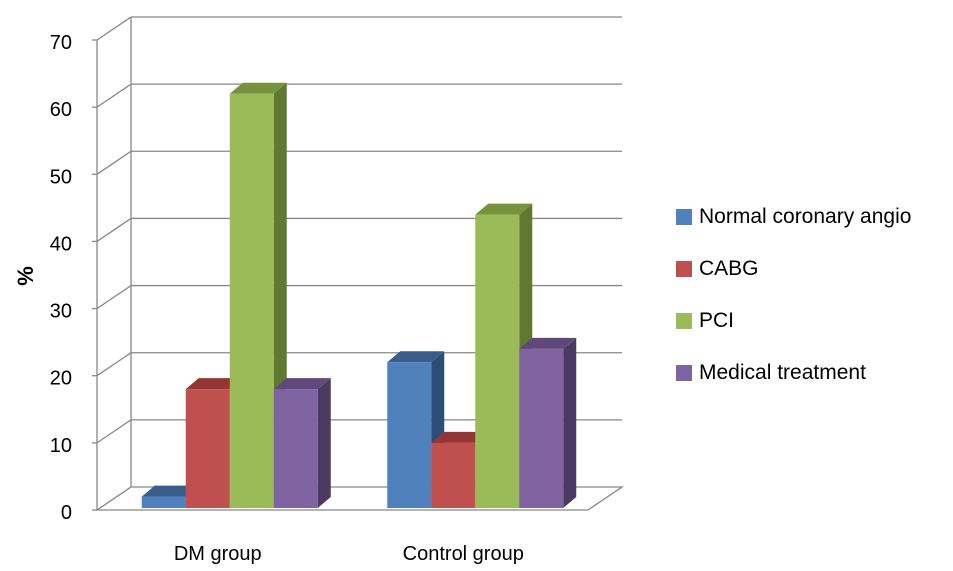 The height and width of the screenshot is (571, 953). What do you see at coordinates (812, 269) in the screenshot?
I see `legend-item: CABG` at bounding box center [812, 269].